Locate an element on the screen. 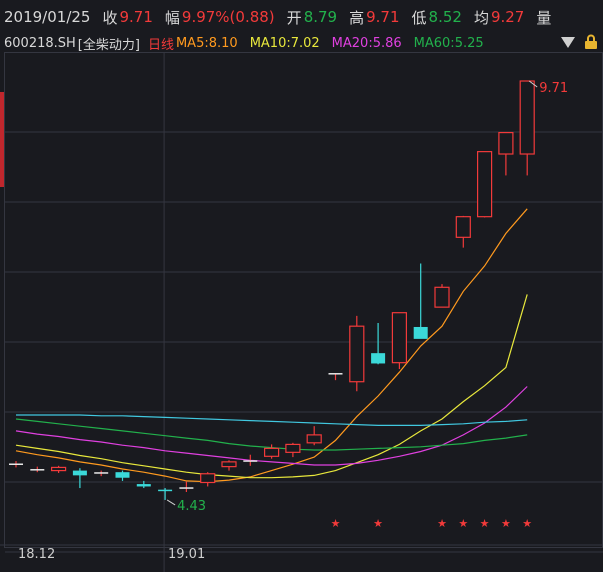 The image size is (603, 572). ma20-label: MA20:5.86 is located at coordinates (366, 43).